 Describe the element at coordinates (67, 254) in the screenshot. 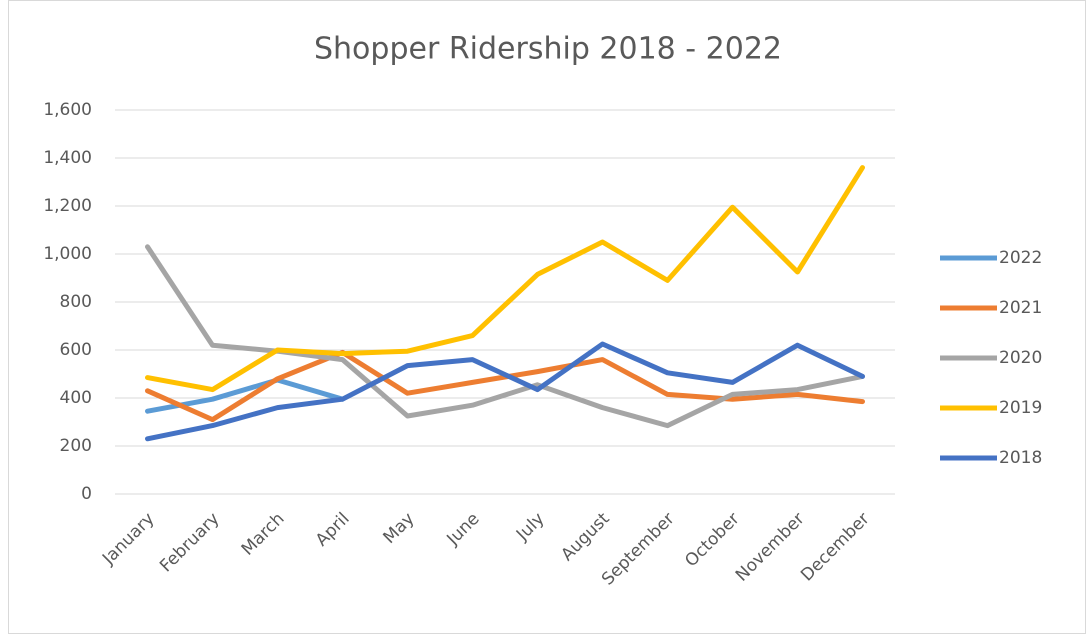

I see `y-tick-label: 1,000` at that location.